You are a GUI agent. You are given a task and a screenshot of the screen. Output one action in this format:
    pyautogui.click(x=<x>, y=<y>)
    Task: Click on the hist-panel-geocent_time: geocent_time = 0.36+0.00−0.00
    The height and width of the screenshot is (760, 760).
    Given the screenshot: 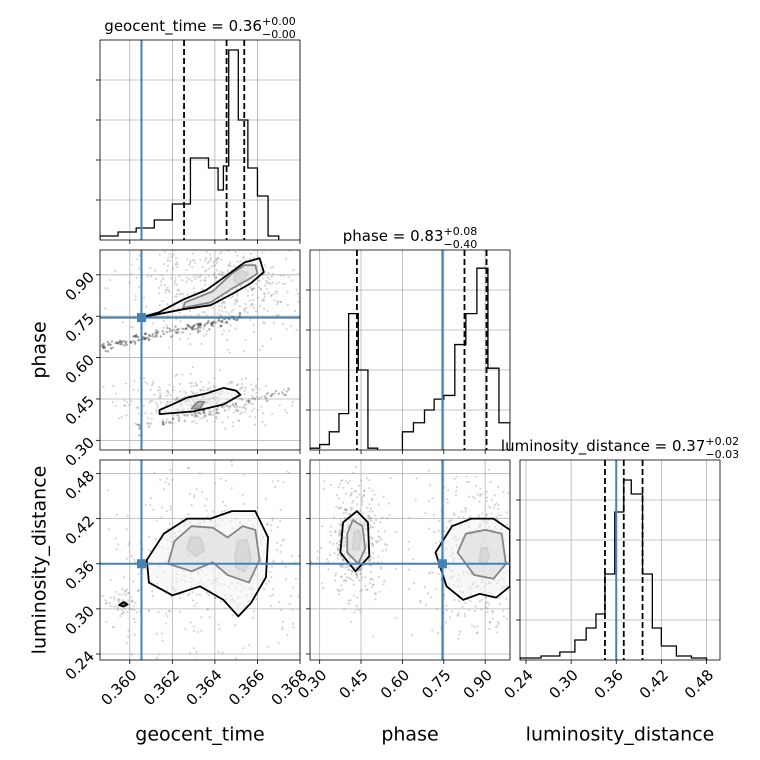 What is the action you would take?
    pyautogui.click(x=198, y=129)
    